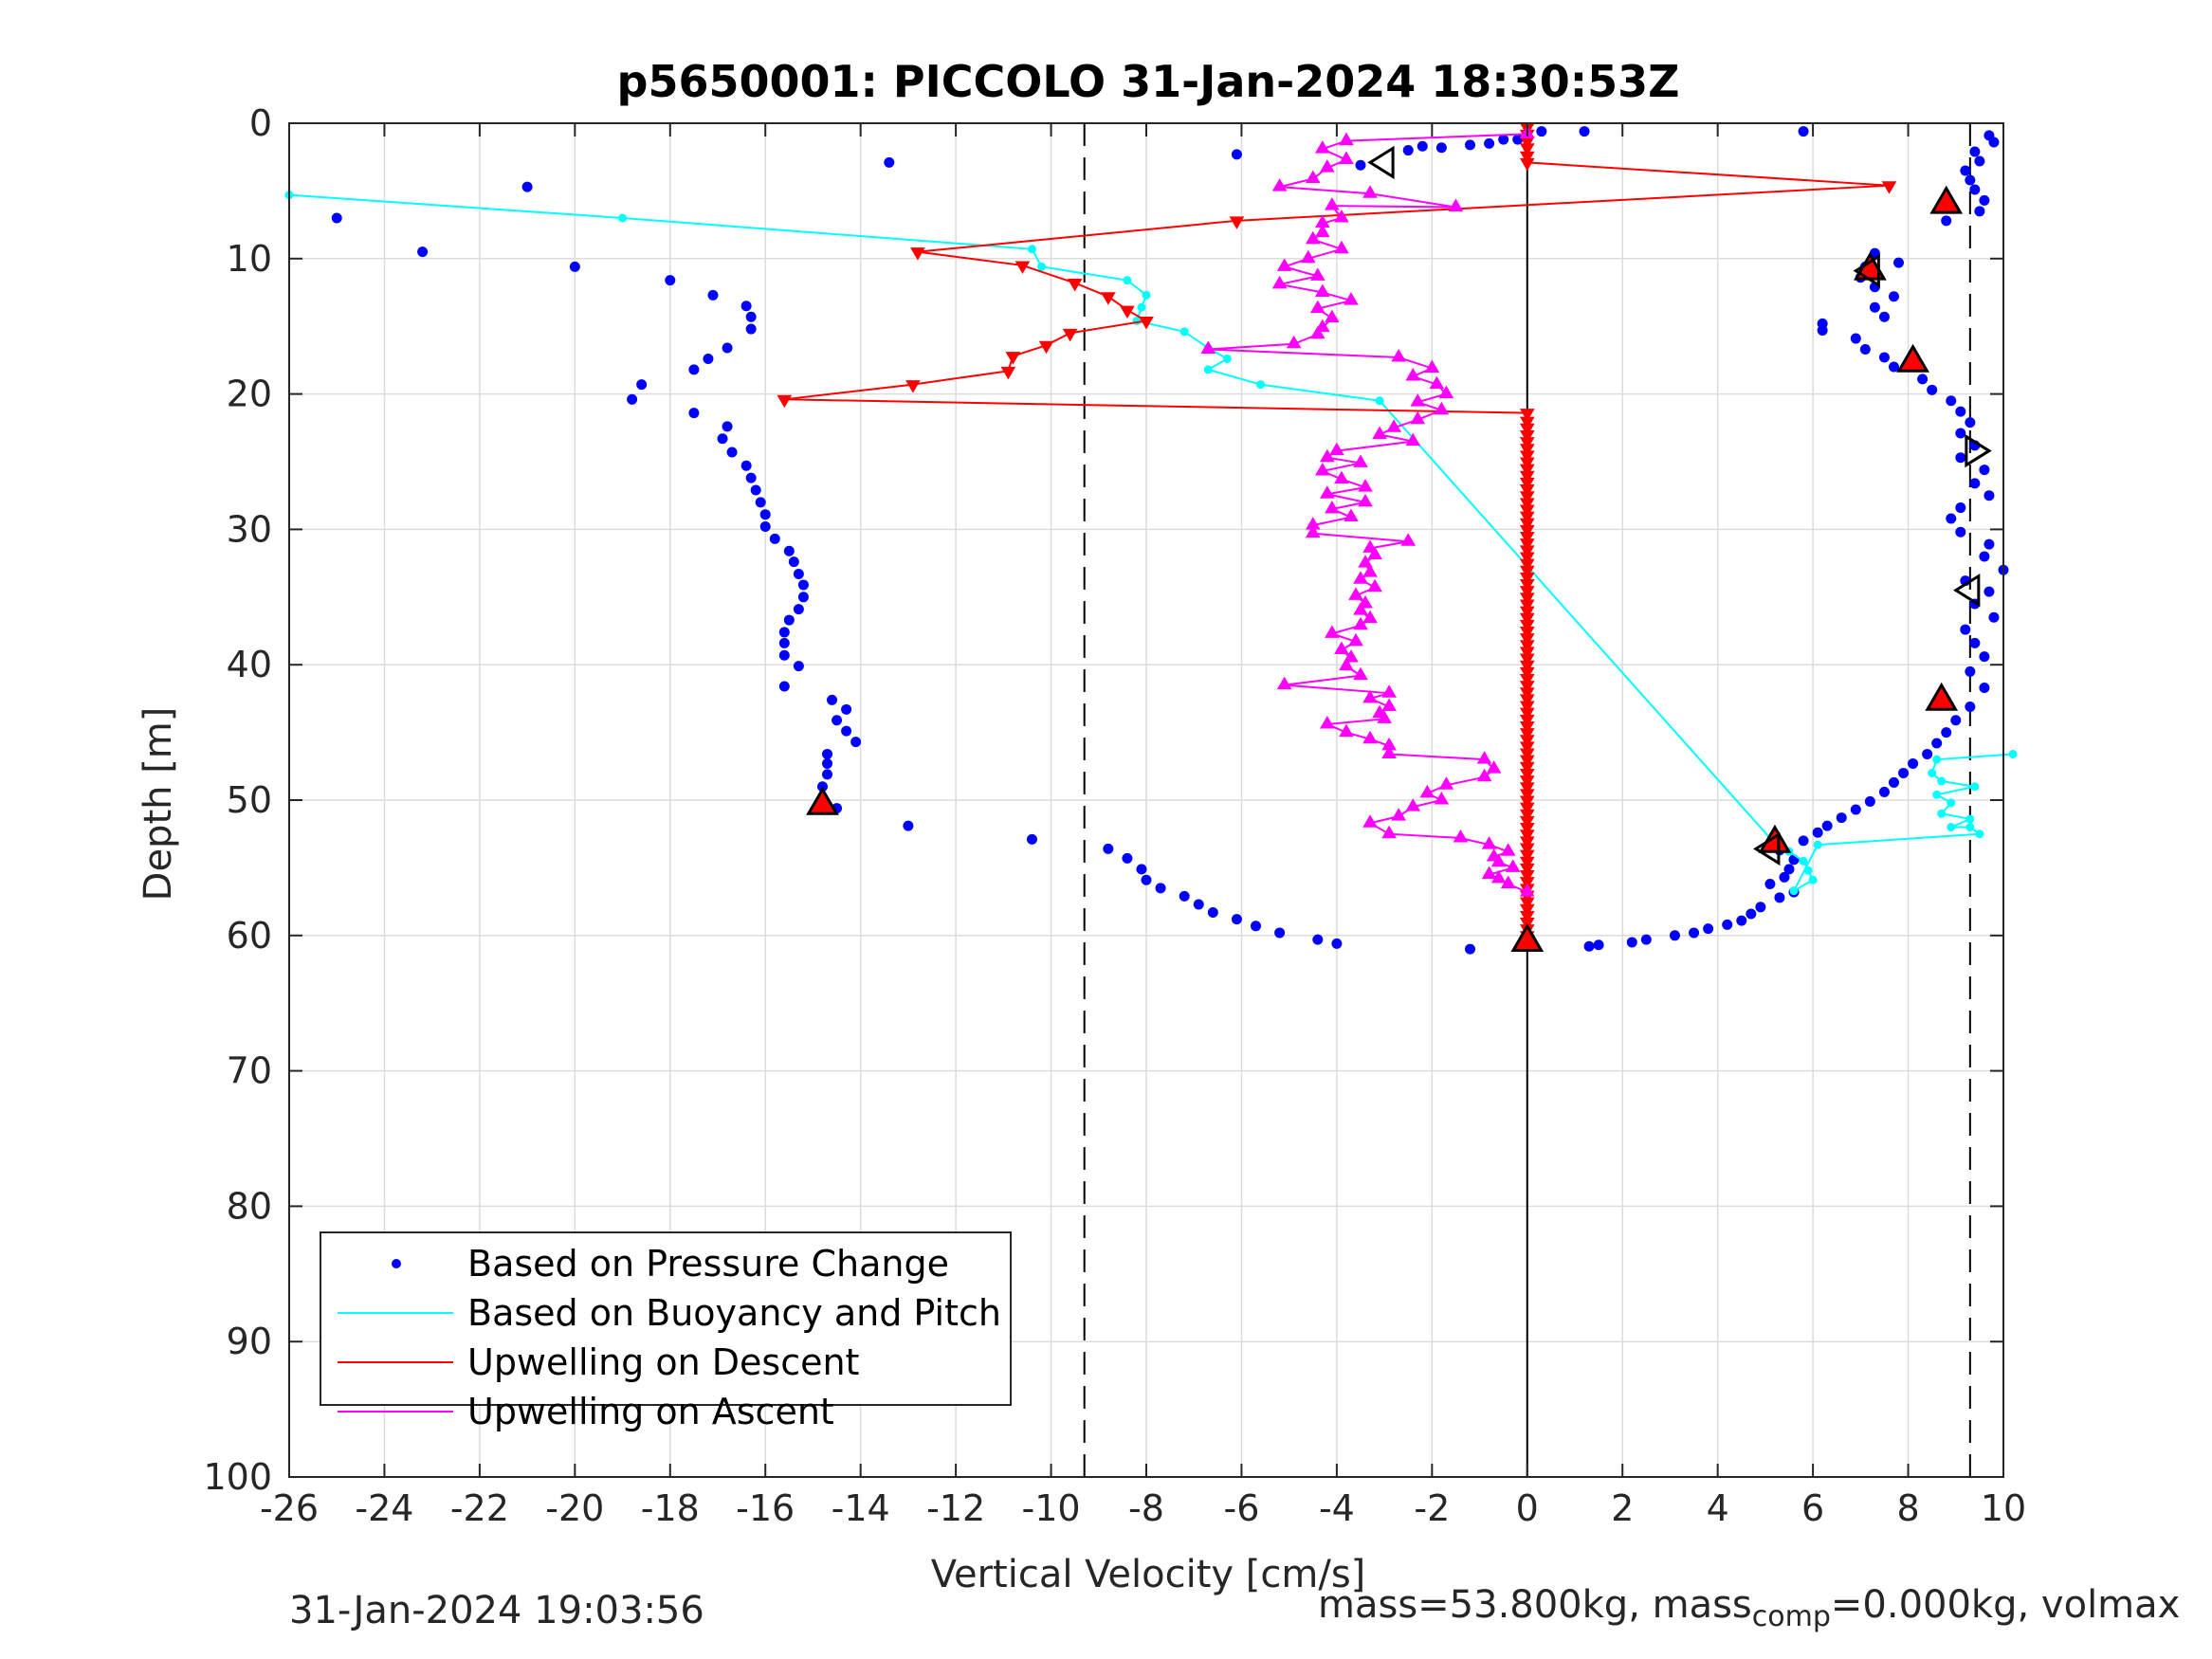  I want to click on x-tick-label: 8, so click(1907, 1508).